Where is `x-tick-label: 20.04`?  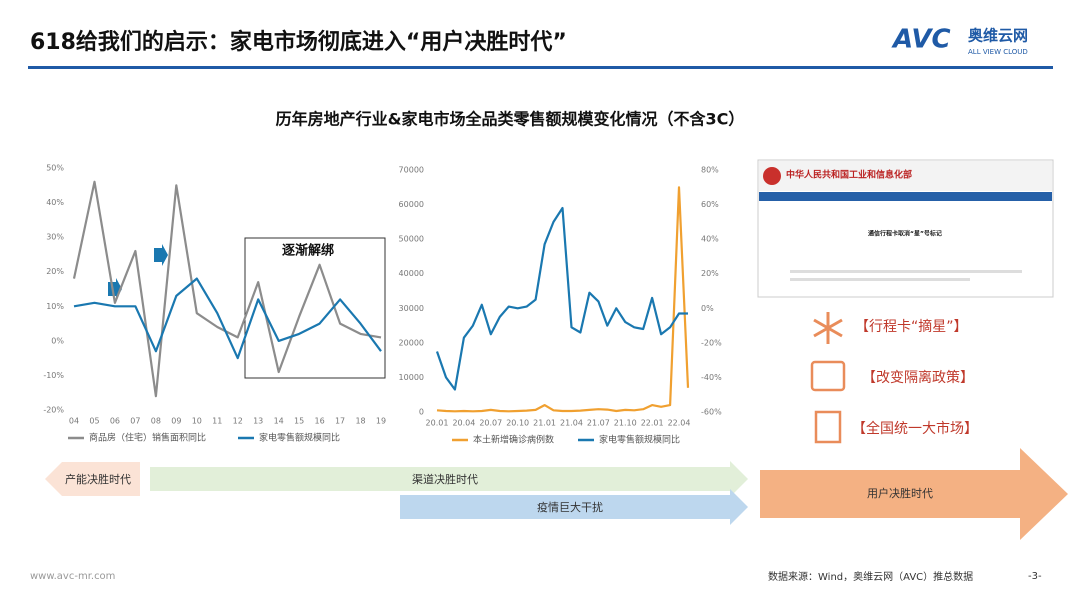 x-tick-label: 20.04 is located at coordinates (463, 423).